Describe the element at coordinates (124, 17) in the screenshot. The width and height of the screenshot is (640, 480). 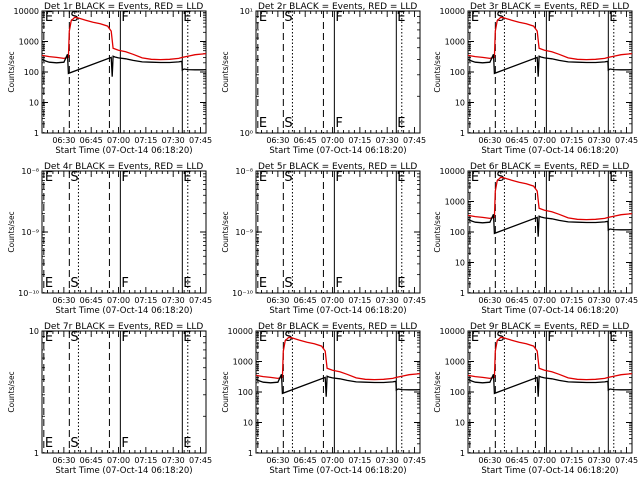
I see `det-1r-marker-label: F` at that location.